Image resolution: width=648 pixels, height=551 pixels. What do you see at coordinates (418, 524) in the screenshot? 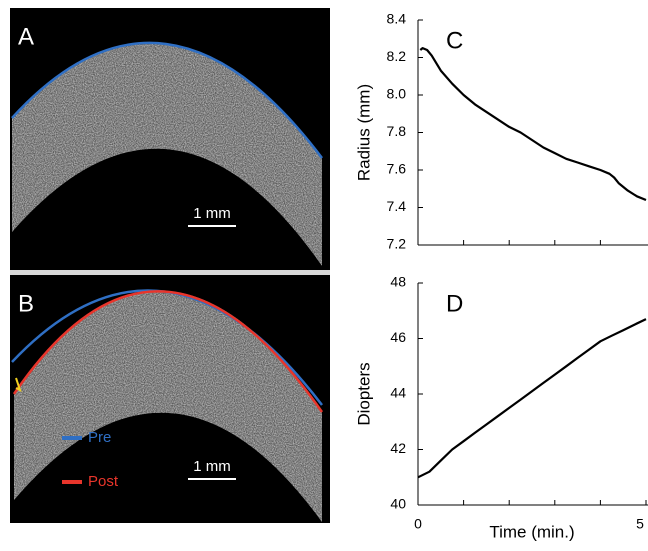
I see `x-tick-label: 0` at bounding box center [418, 524].